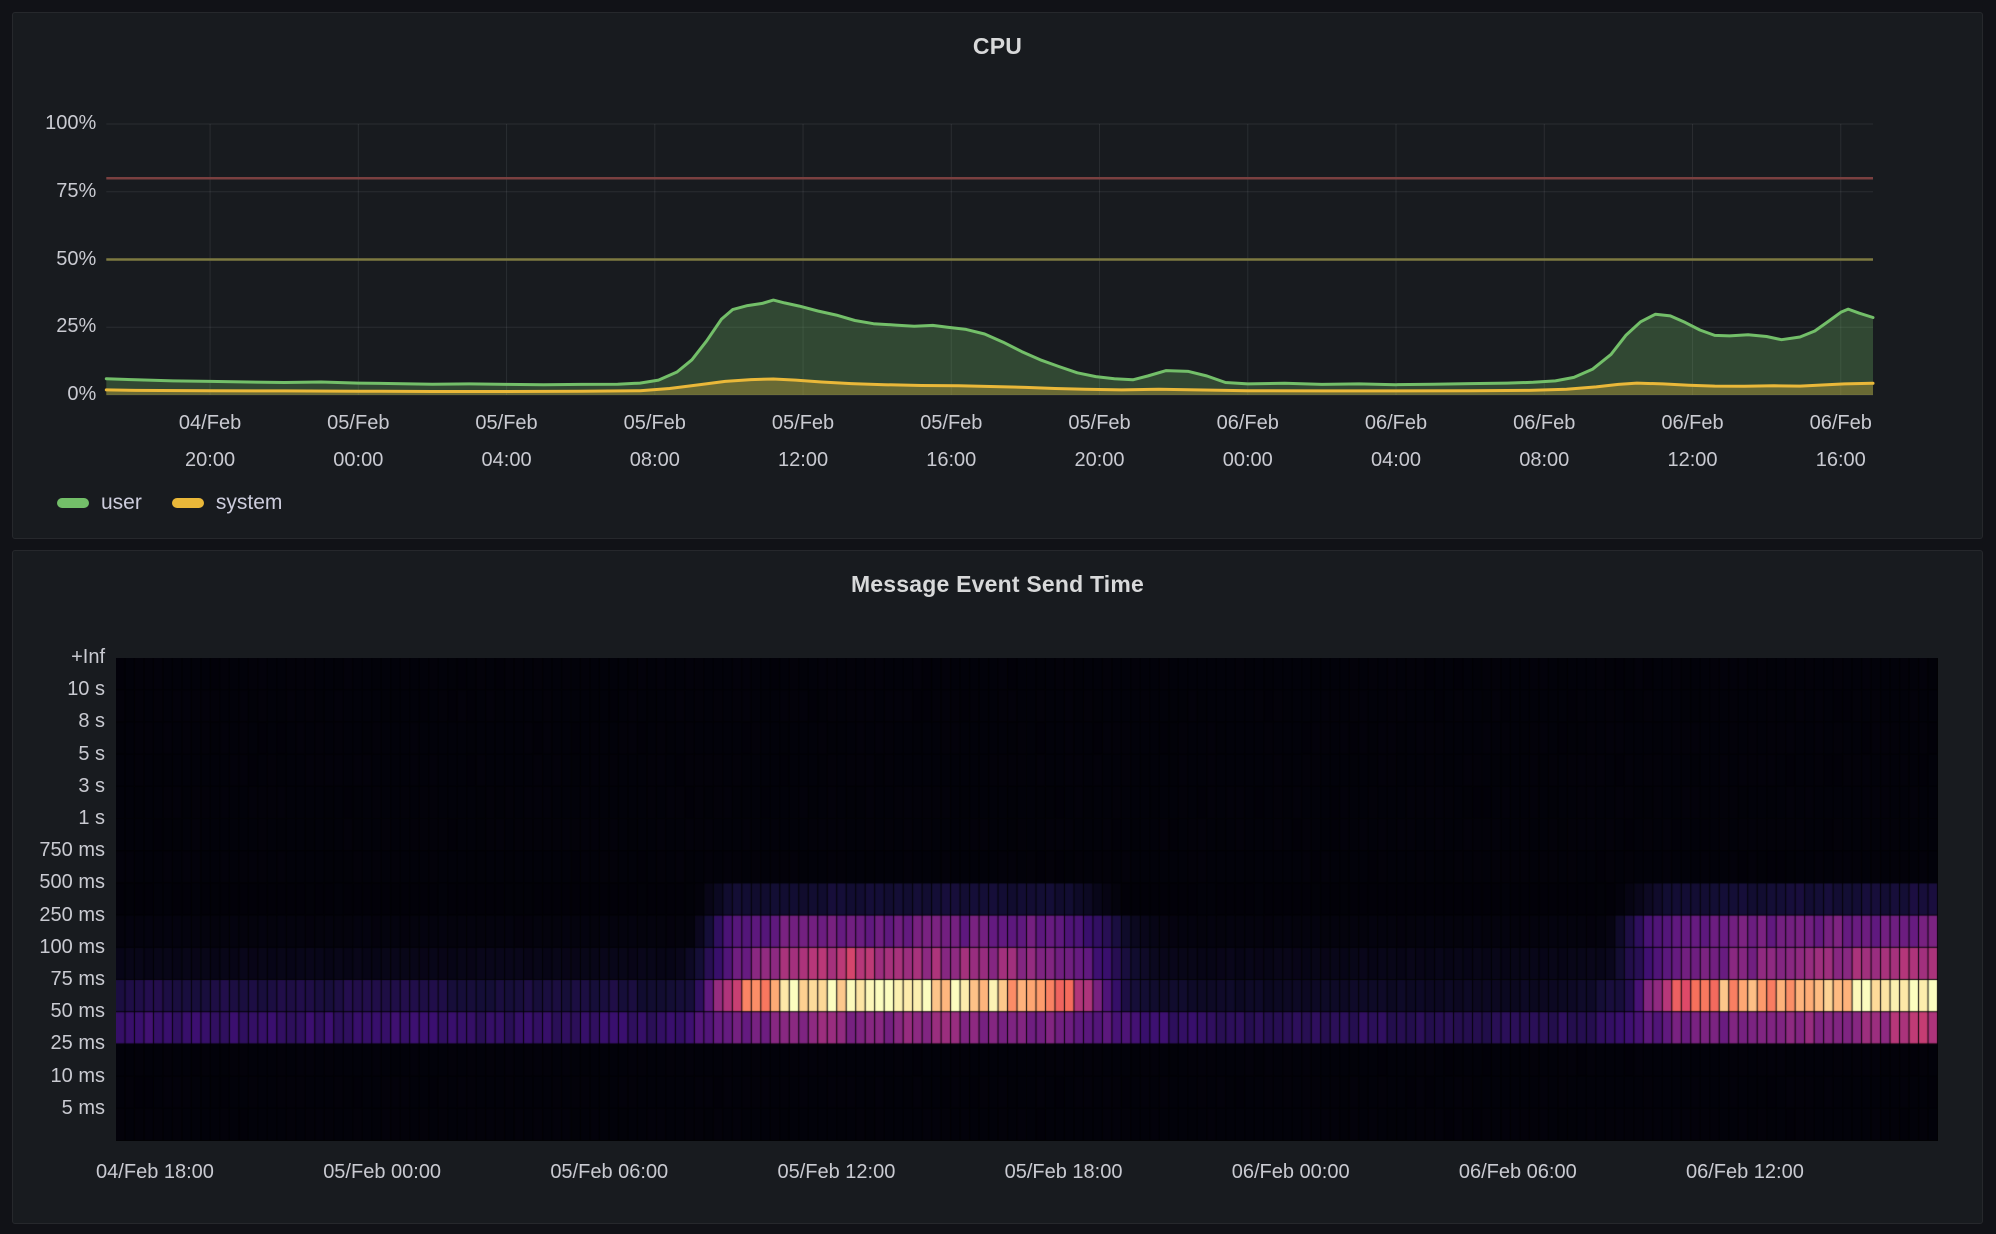  What do you see at coordinates (72, 914) in the screenshot?
I see `heatmap-y-tick: 250 ms` at bounding box center [72, 914].